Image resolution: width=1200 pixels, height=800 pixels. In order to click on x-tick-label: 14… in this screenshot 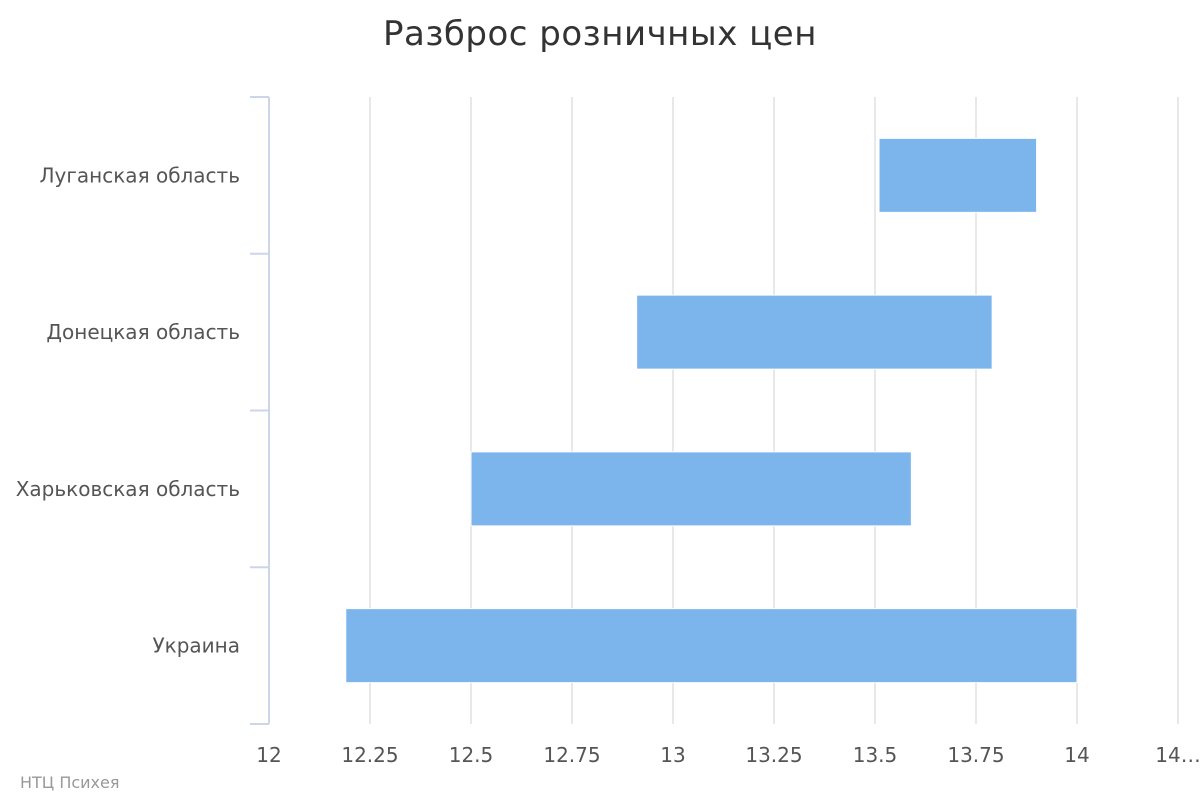, I will do `click(1177, 755)`.